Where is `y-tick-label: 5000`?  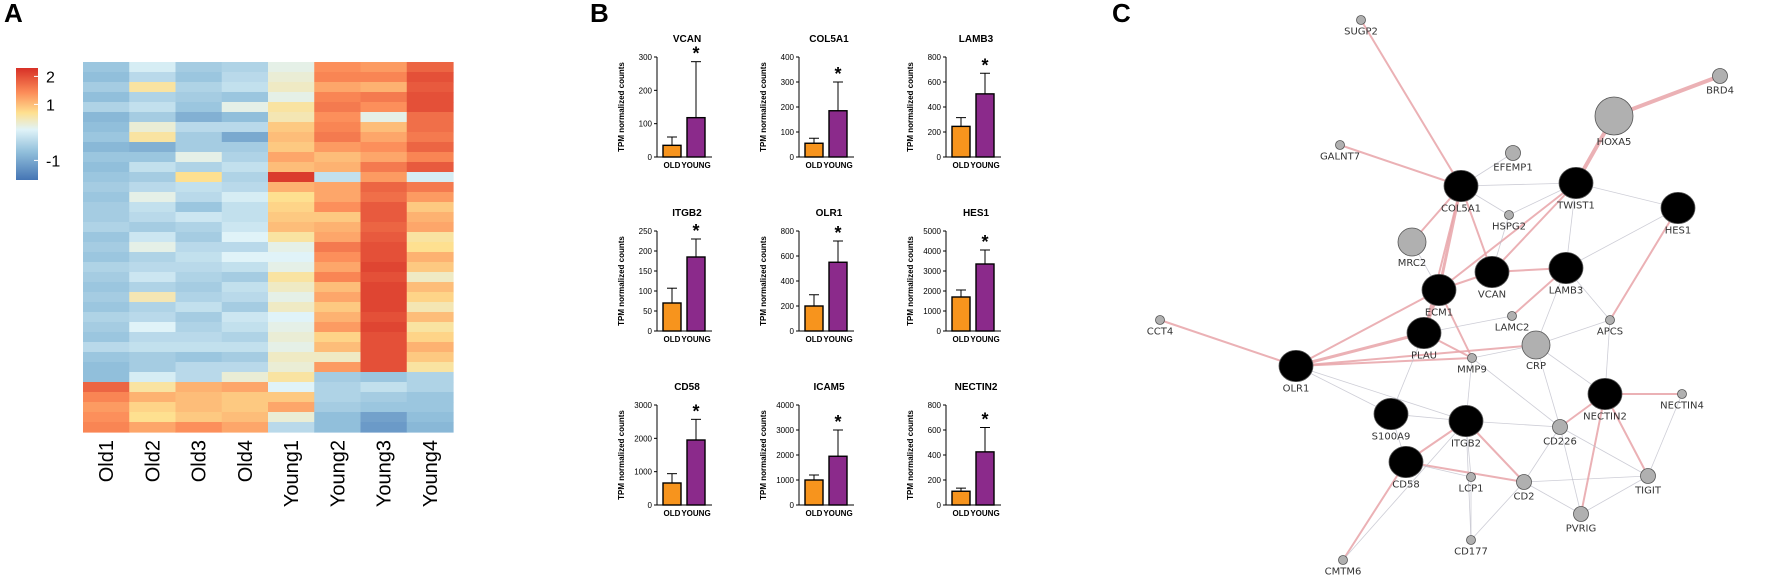
y-tick-label: 5000 is located at coordinates (932, 231).